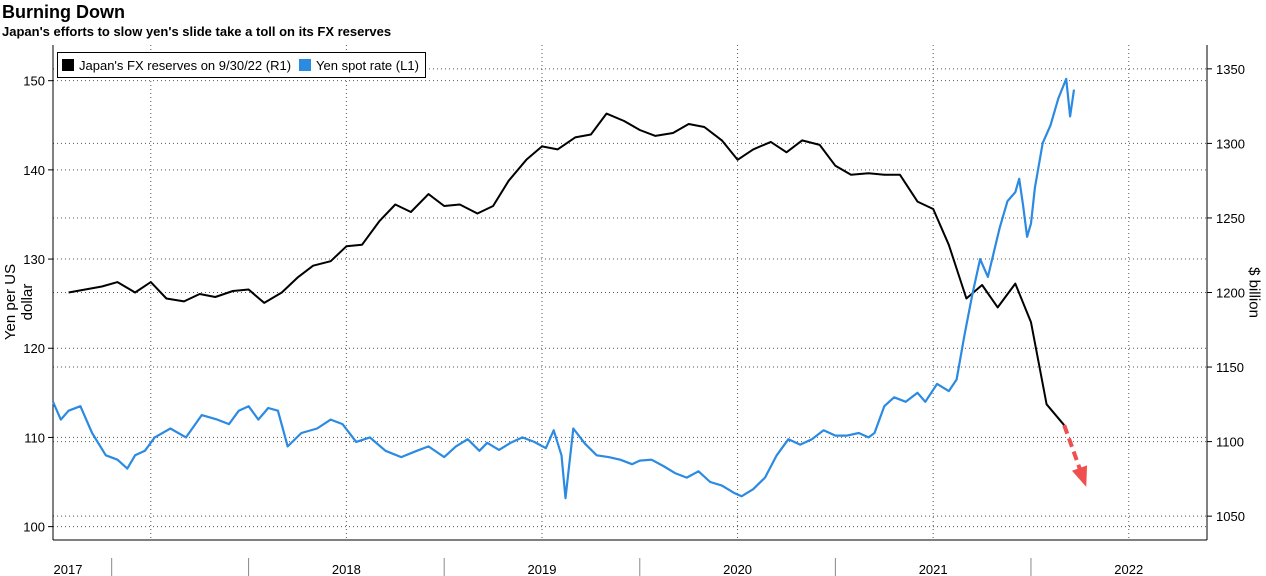 This screenshot has width=1266, height=576. I want to click on legend-swatch-yen, so click(305, 65).